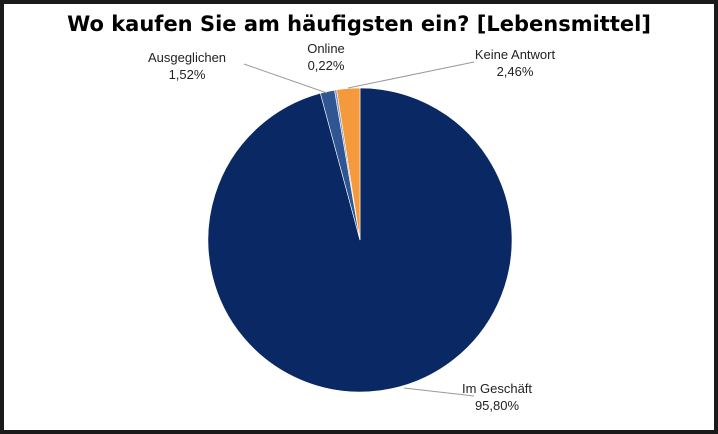 The image size is (718, 434). I want to click on leader-line-keine-antwort, so click(411, 75).